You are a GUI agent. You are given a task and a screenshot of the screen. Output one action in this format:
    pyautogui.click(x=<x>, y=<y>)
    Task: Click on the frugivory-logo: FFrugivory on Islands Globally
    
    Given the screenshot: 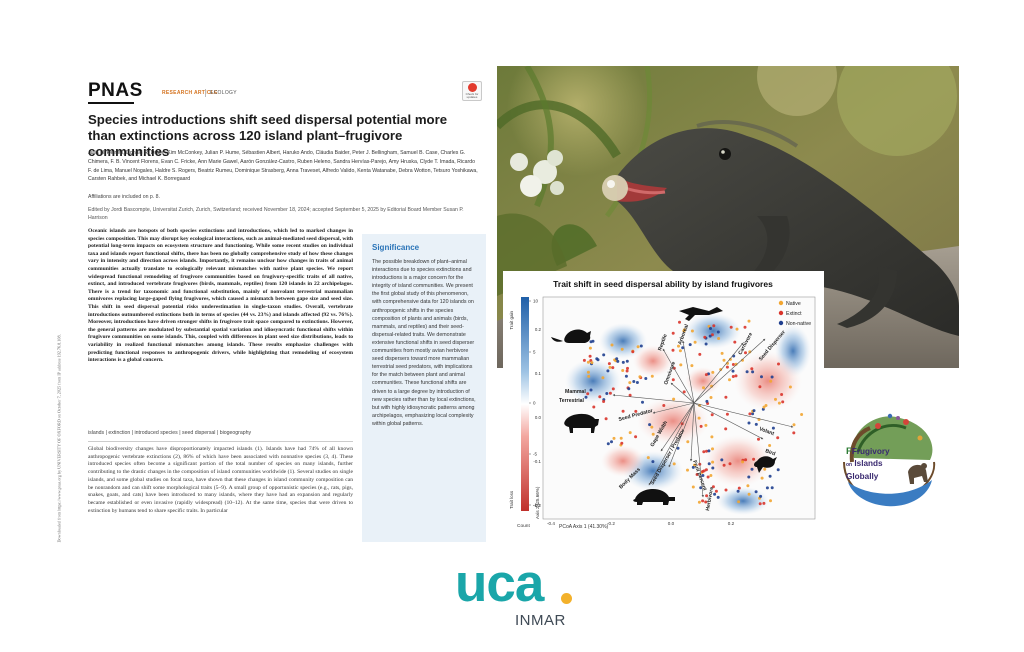 What is the action you would take?
    pyautogui.click(x=890, y=456)
    